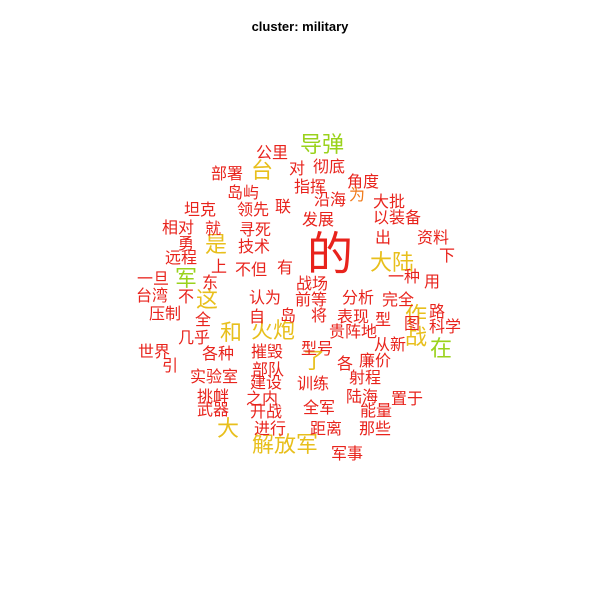  What do you see at coordinates (285, 267) in the screenshot?
I see `cloud-word: 有` at bounding box center [285, 267].